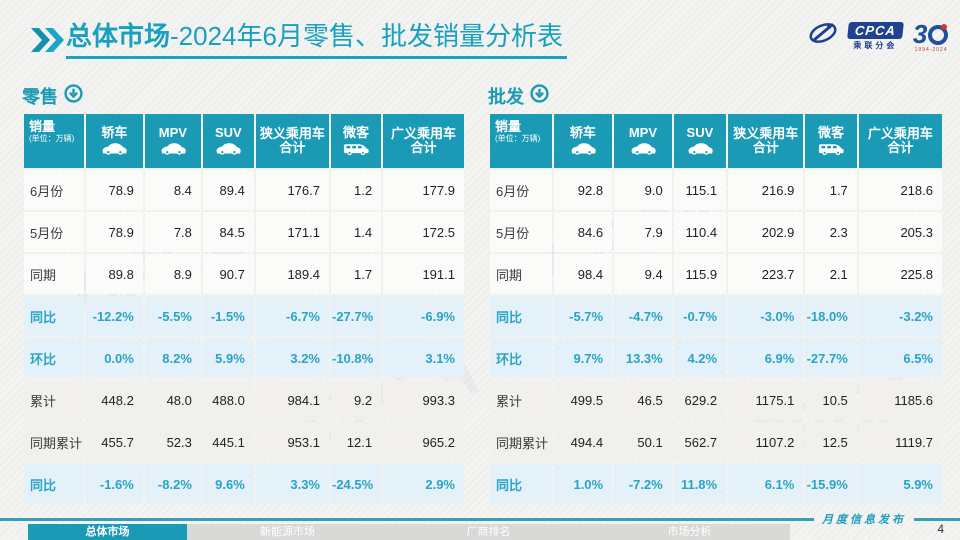 The width and height of the screenshot is (960, 540). Describe the element at coordinates (700, 316) in the screenshot. I see `table-cell: -0.7%` at that location.